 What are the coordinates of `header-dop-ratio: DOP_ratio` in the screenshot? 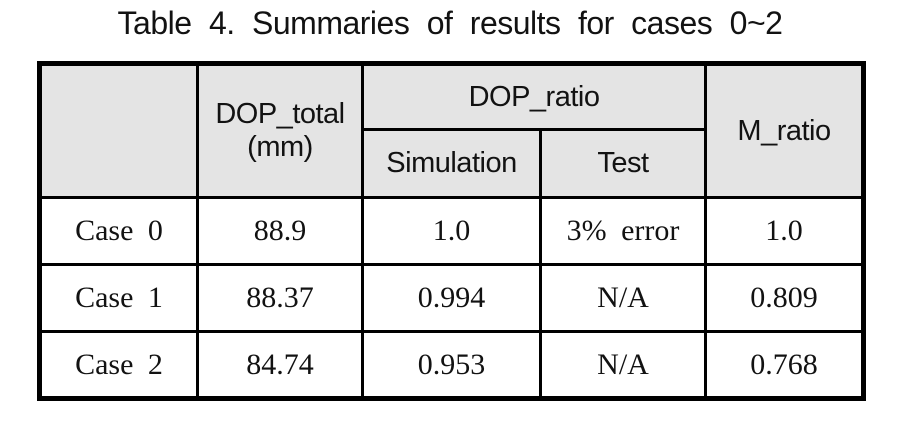 It's located at (534, 96).